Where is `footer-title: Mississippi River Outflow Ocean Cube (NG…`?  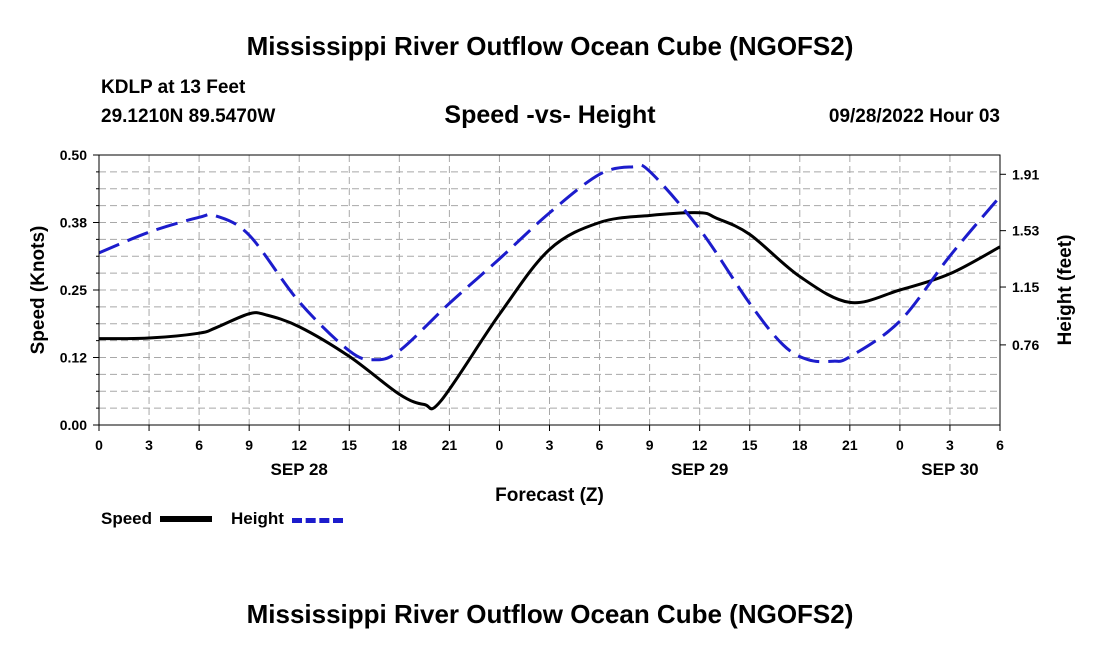
footer-title: Mississippi River Outflow Ocean Cube (NG… is located at coordinates (550, 614).